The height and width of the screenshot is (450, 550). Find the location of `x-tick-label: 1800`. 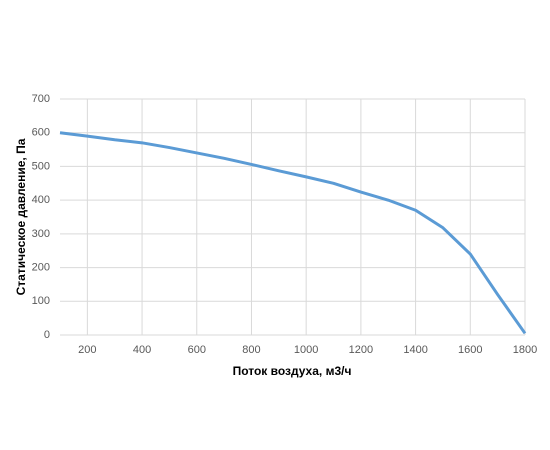

x-tick-label: 1800 is located at coordinates (525, 350).